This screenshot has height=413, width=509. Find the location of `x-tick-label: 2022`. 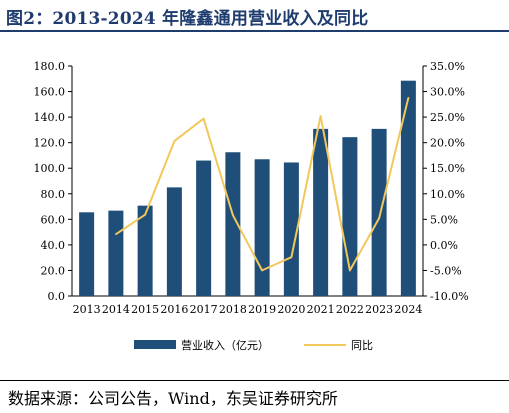

x-tick-label: 2022 is located at coordinates (350, 309).